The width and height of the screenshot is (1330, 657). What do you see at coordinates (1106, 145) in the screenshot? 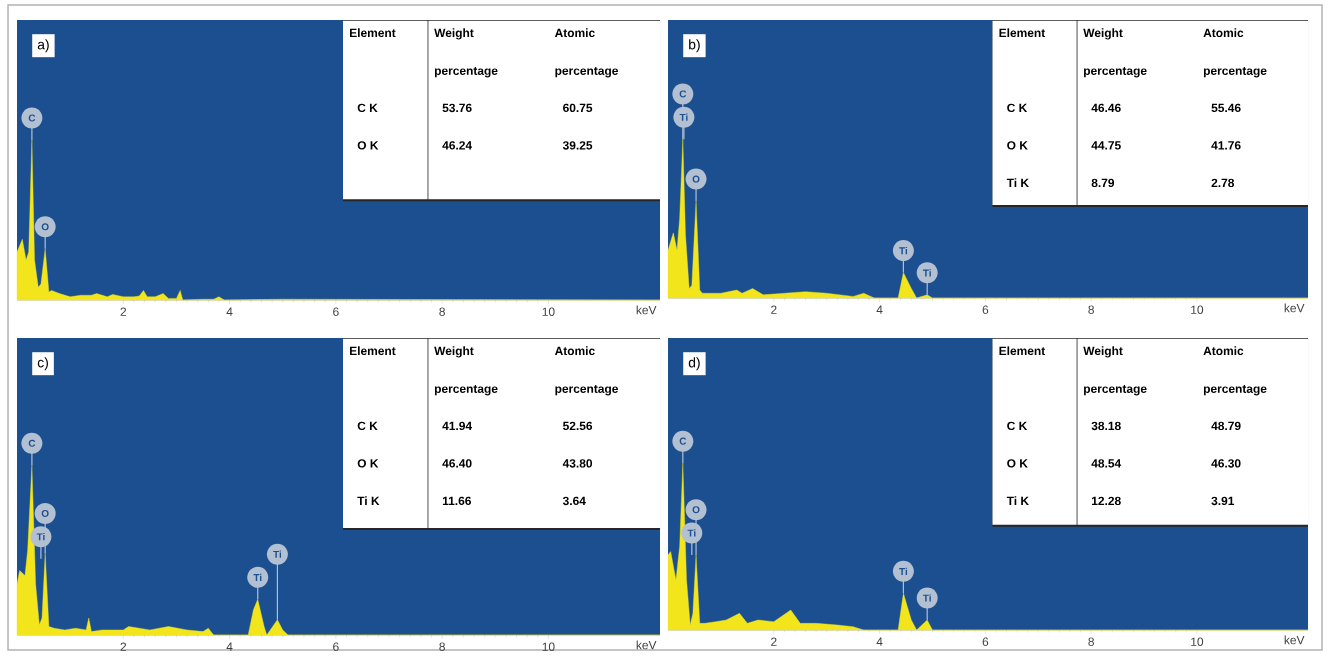
I see `annotation: 44.75` at bounding box center [1106, 145].